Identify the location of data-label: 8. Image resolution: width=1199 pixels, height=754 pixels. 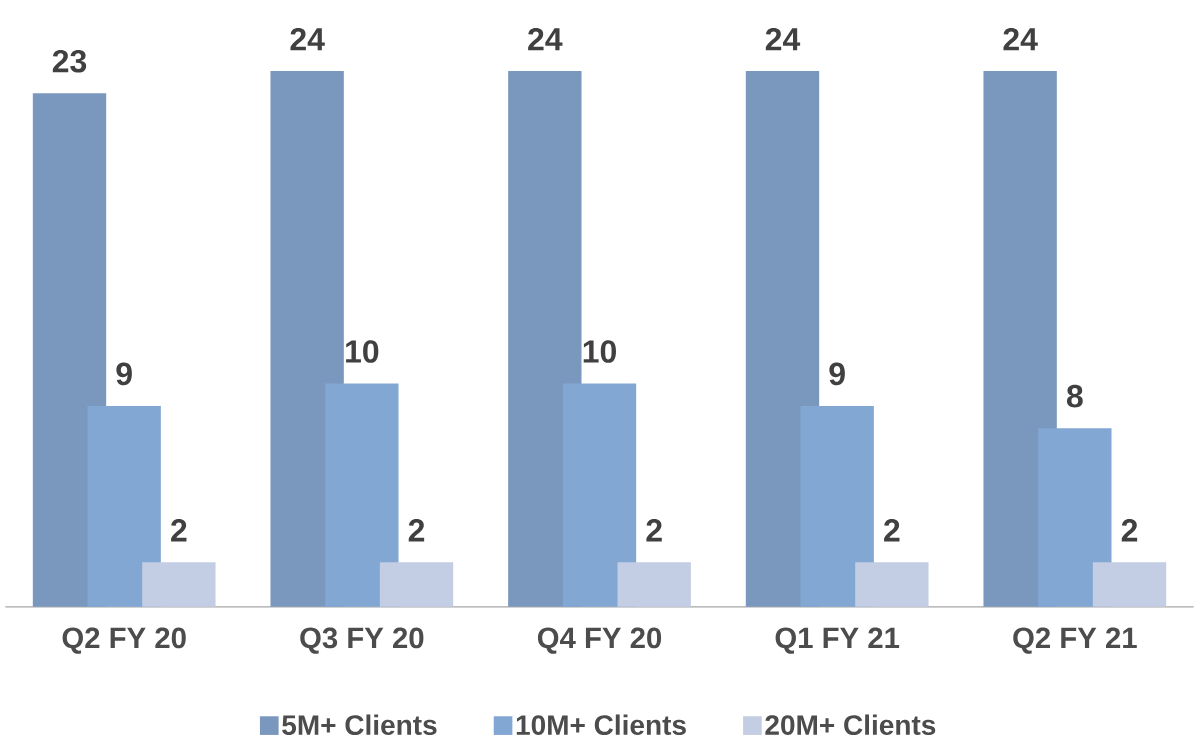
(1074, 396).